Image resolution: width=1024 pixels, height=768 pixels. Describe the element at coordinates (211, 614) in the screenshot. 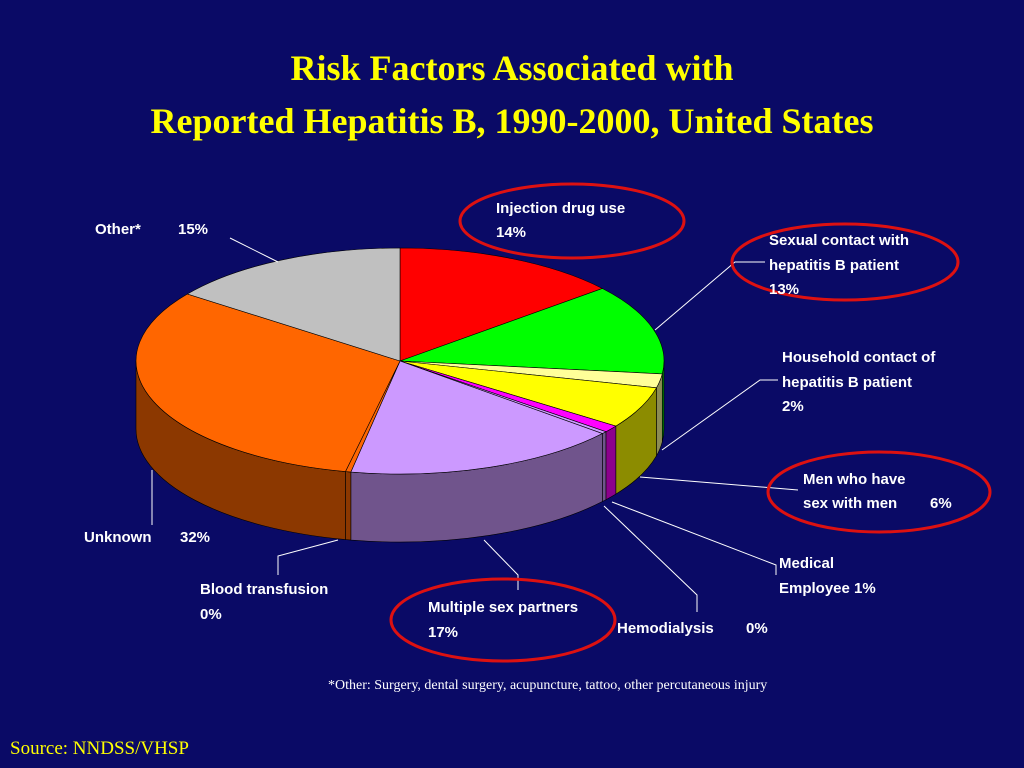

I see `value-blood-transfusion: 0%` at that location.